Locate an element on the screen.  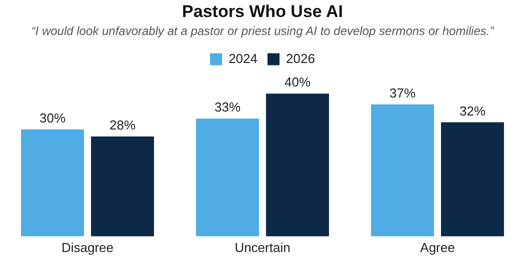
data-label: 30% is located at coordinates (52, 118).